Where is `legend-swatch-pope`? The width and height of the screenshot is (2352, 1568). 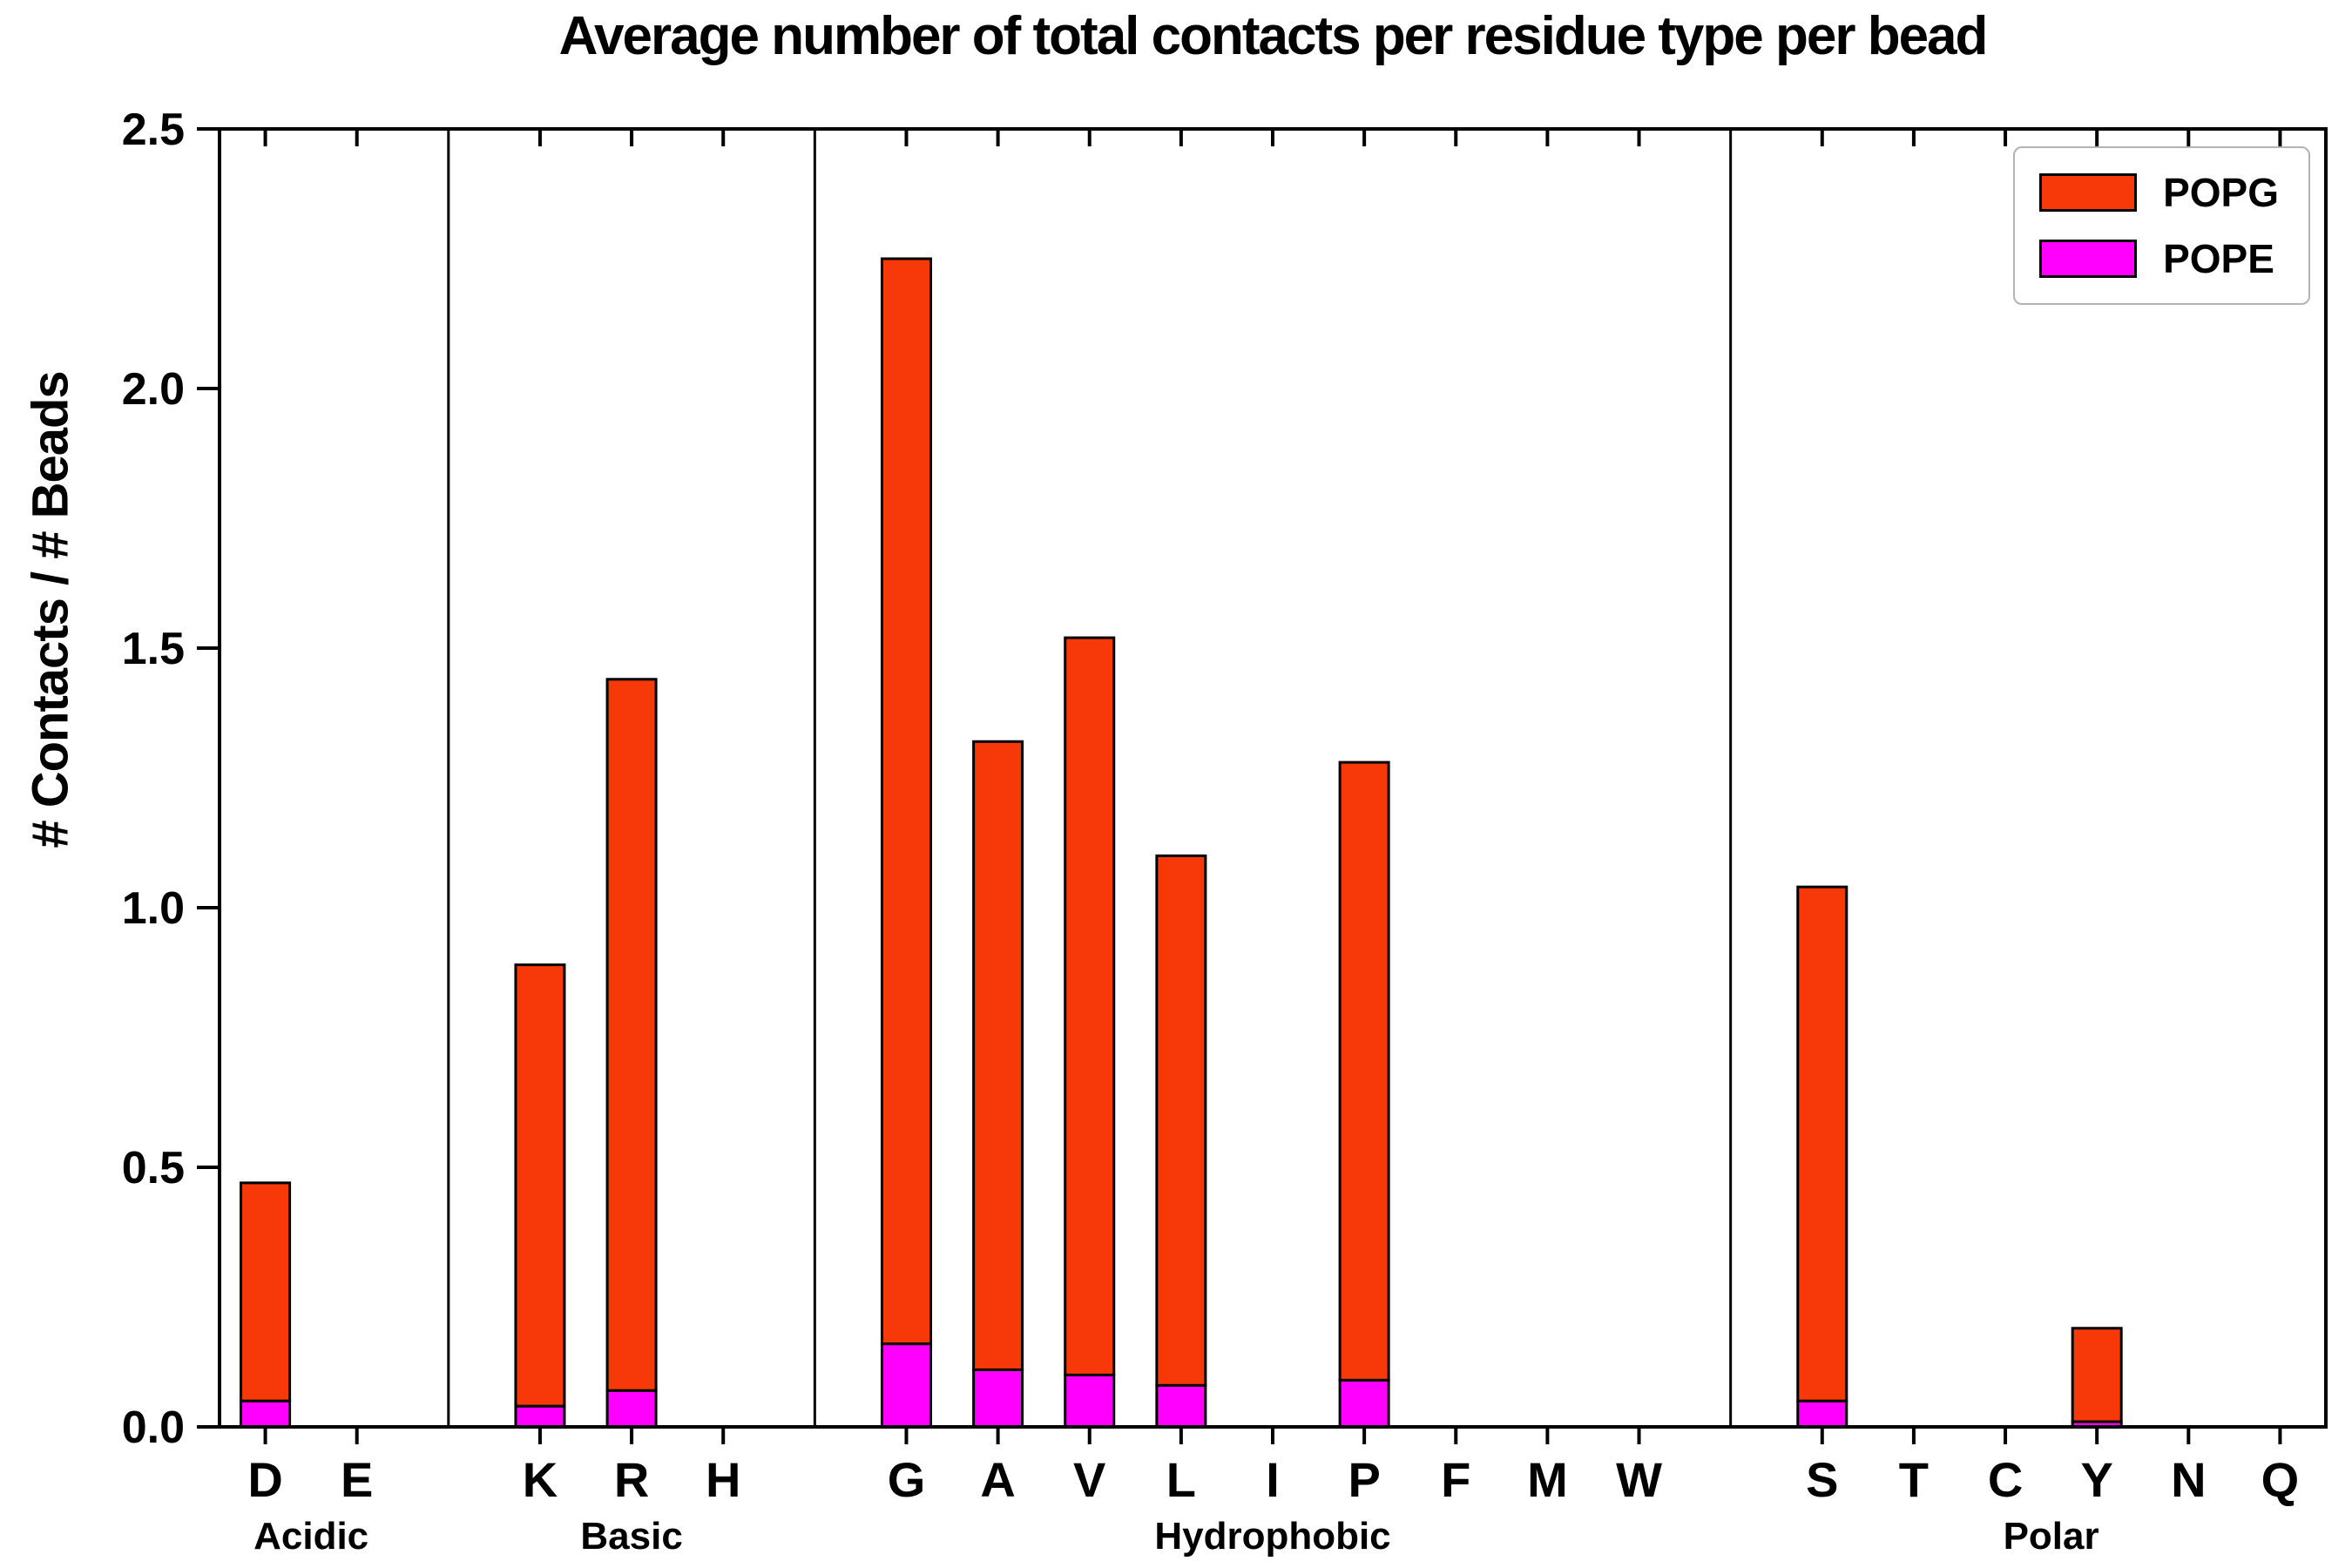
legend-swatch-pope is located at coordinates (2088, 259).